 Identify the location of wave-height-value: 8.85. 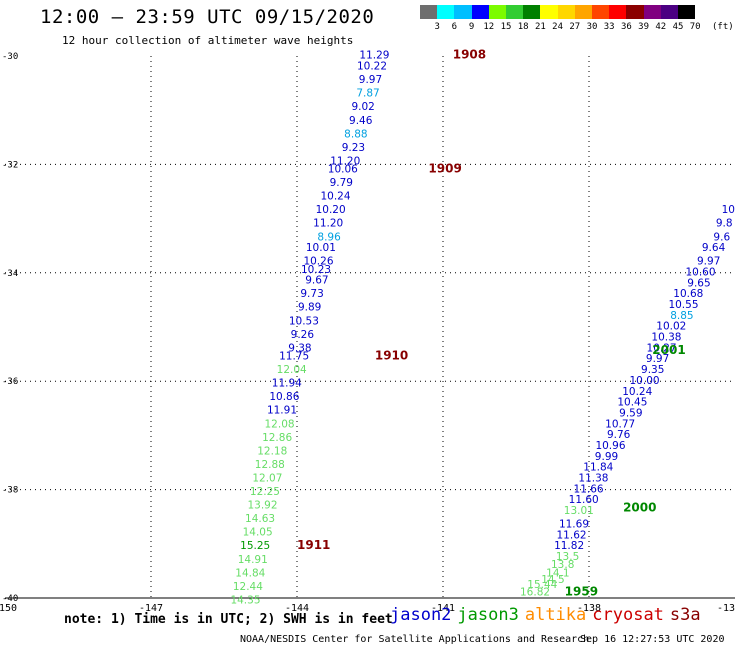
(681, 316).